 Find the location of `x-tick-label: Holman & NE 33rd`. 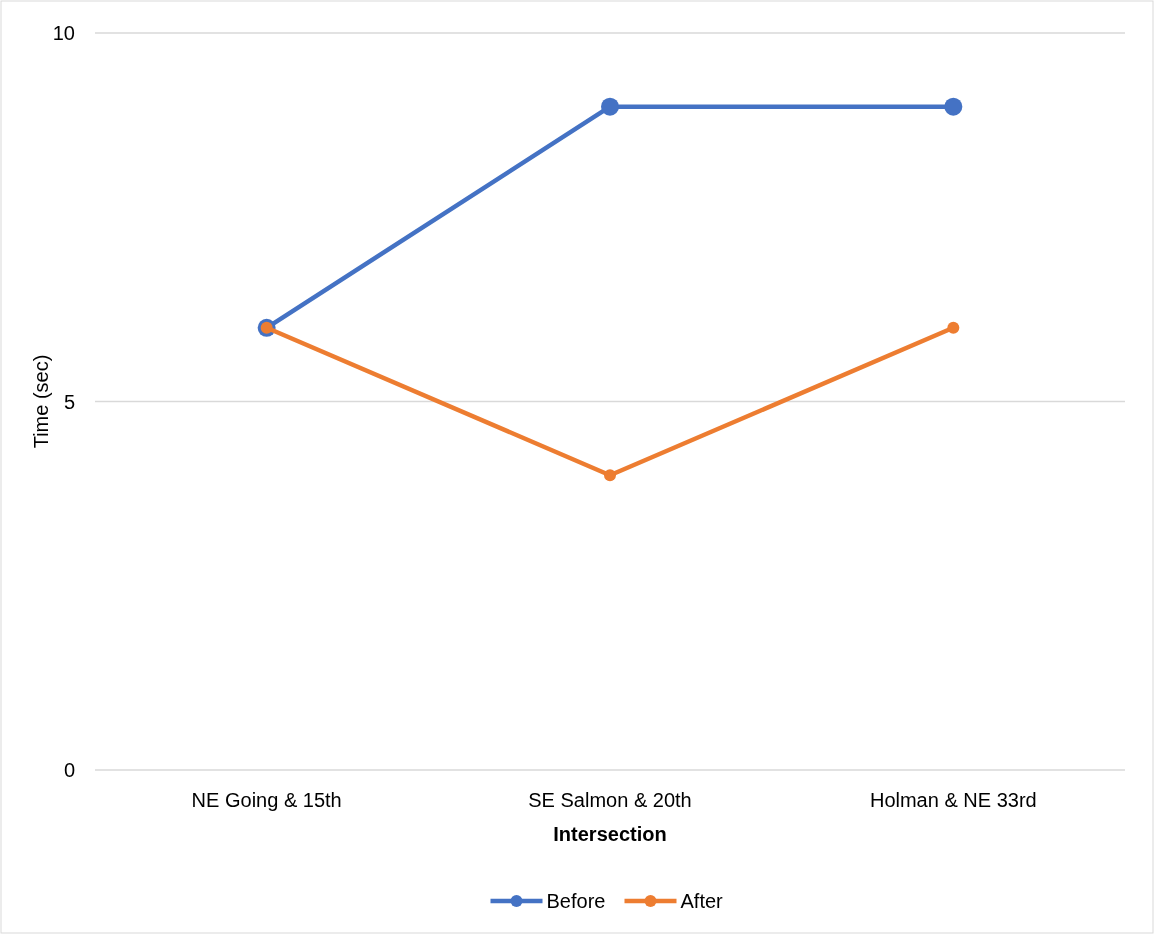

x-tick-label: Holman & NE 33rd is located at coordinates (953, 800).